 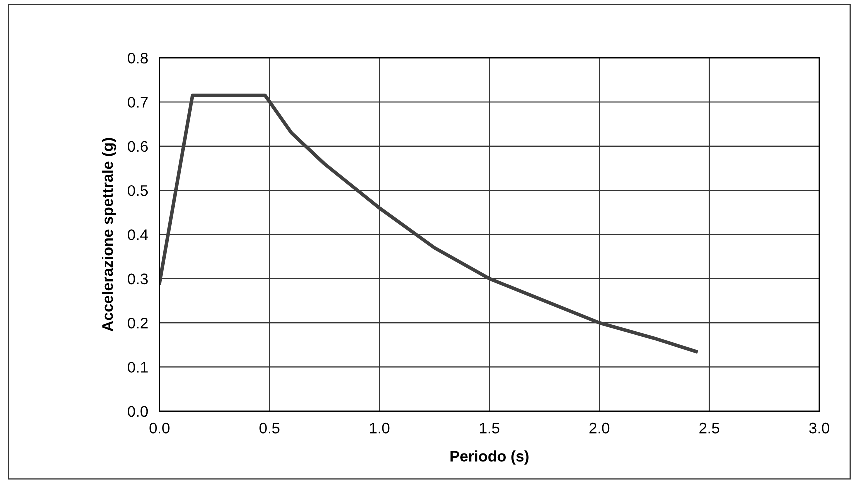 I want to click on y-tick-label: 0.1, so click(x=138, y=367).